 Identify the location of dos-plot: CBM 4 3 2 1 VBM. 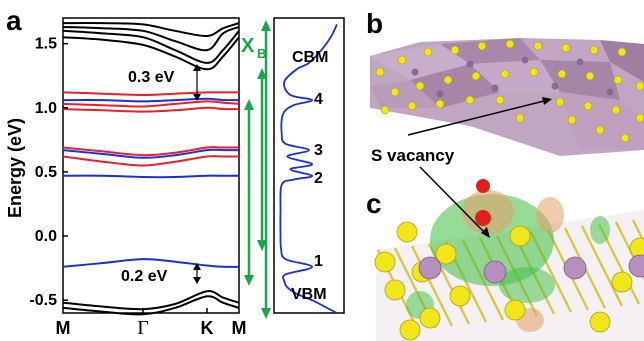
(309, 165).